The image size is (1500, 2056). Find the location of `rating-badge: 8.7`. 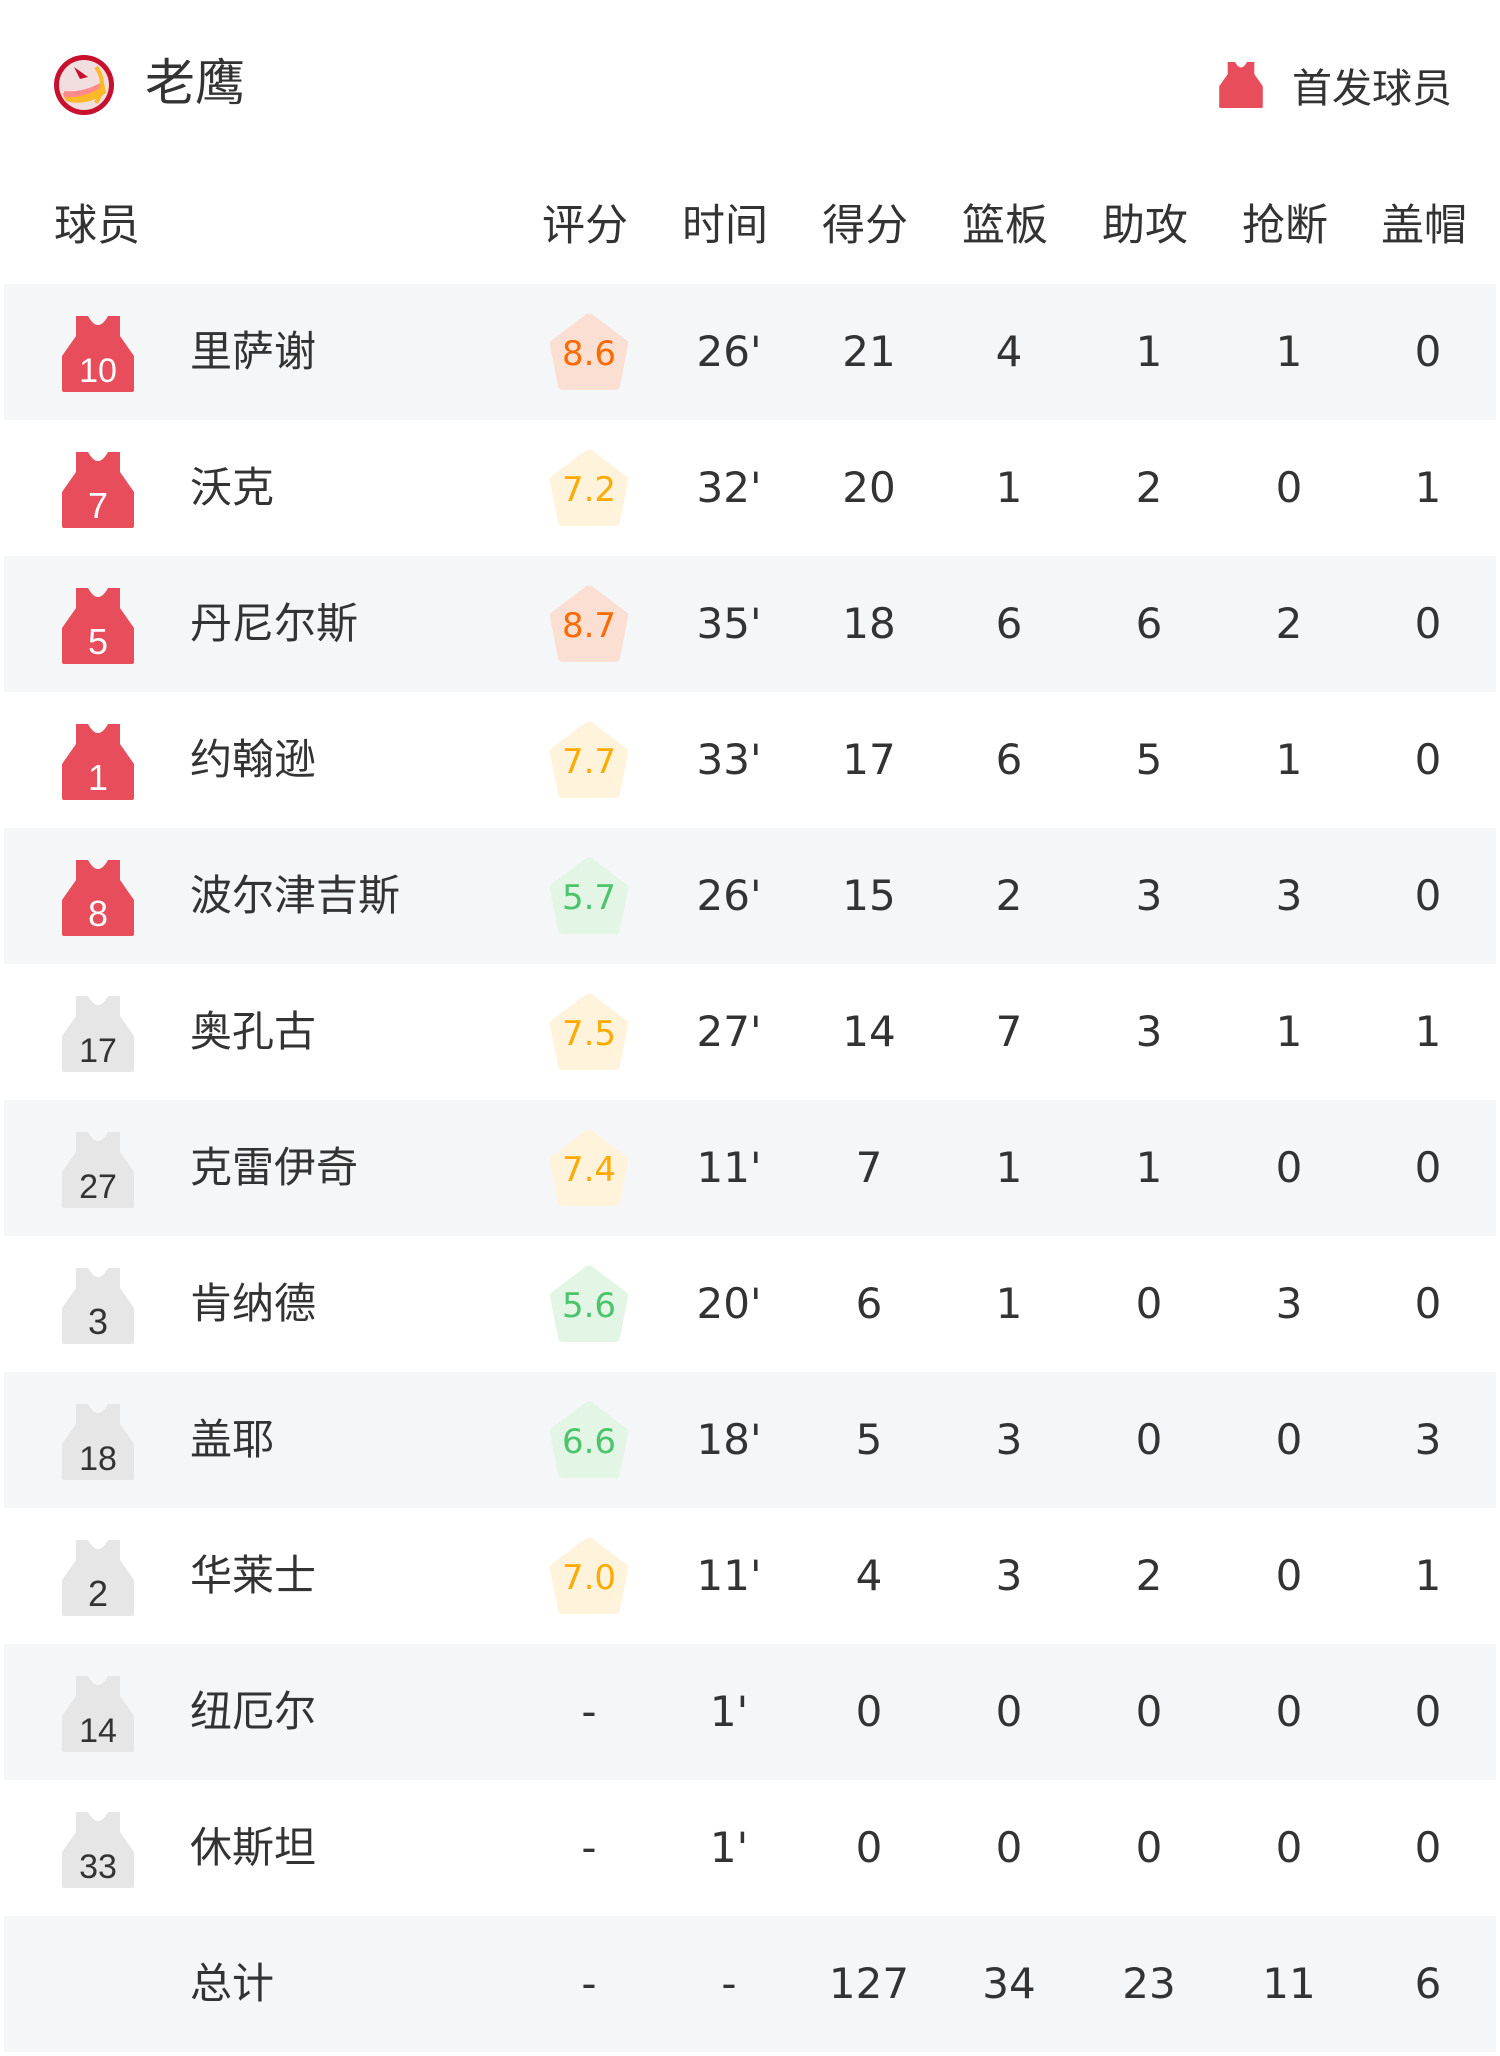

rating-badge: 8.7 is located at coordinates (589, 624).